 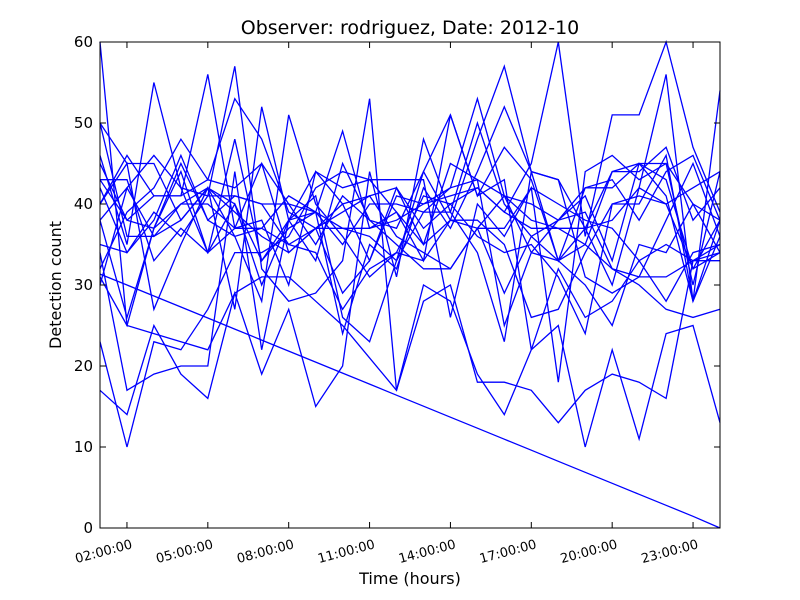 I want to click on y-tick-label: 30, so click(x=83, y=285).